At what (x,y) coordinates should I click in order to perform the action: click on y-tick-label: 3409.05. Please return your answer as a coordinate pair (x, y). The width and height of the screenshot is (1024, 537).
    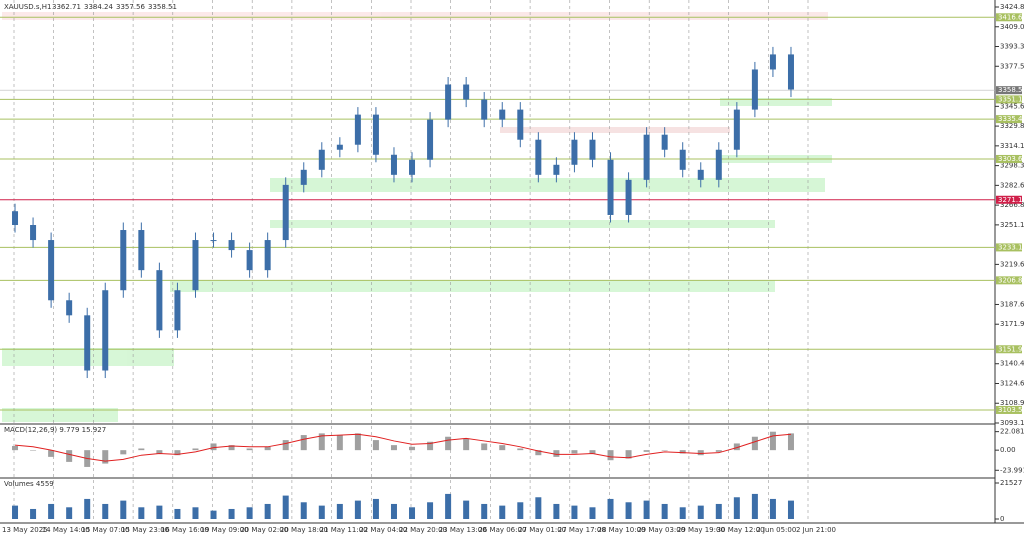
    Looking at the image, I should click on (1012, 27).